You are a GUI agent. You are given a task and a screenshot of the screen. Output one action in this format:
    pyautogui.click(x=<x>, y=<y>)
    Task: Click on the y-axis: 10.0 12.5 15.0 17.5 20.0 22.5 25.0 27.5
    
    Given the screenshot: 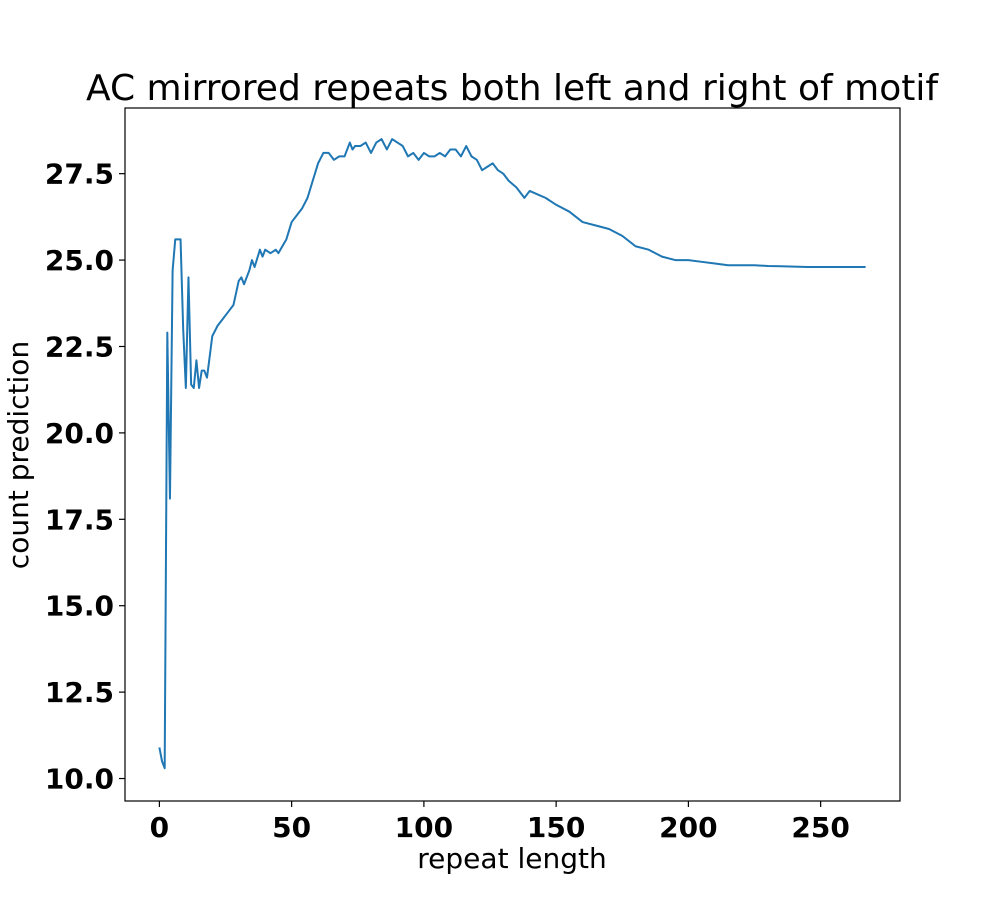 What is the action you would take?
    pyautogui.click(x=85, y=477)
    